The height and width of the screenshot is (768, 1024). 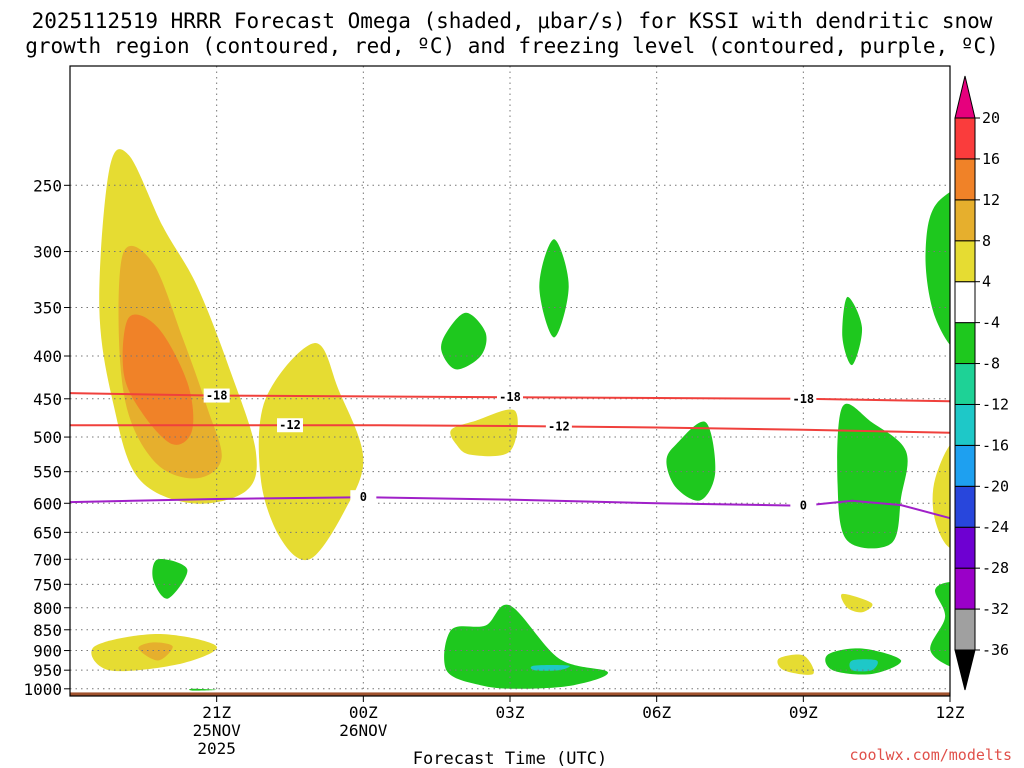 I want to click on y-tick-label-450: 450, so click(x=47, y=399).